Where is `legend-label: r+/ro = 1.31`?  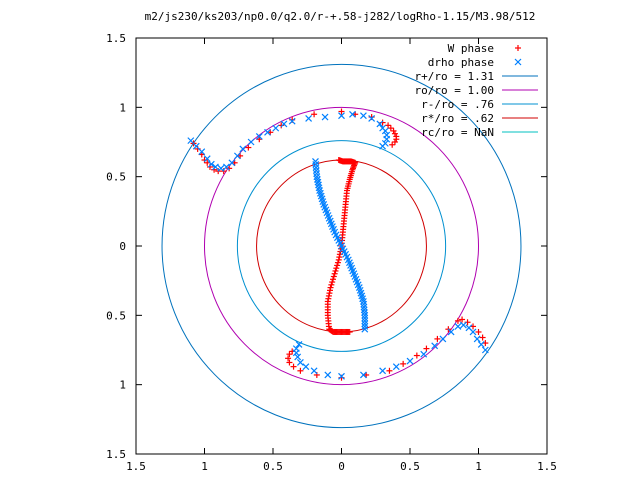 legend-label: r+/ro = 1.31 is located at coordinates (454, 76).